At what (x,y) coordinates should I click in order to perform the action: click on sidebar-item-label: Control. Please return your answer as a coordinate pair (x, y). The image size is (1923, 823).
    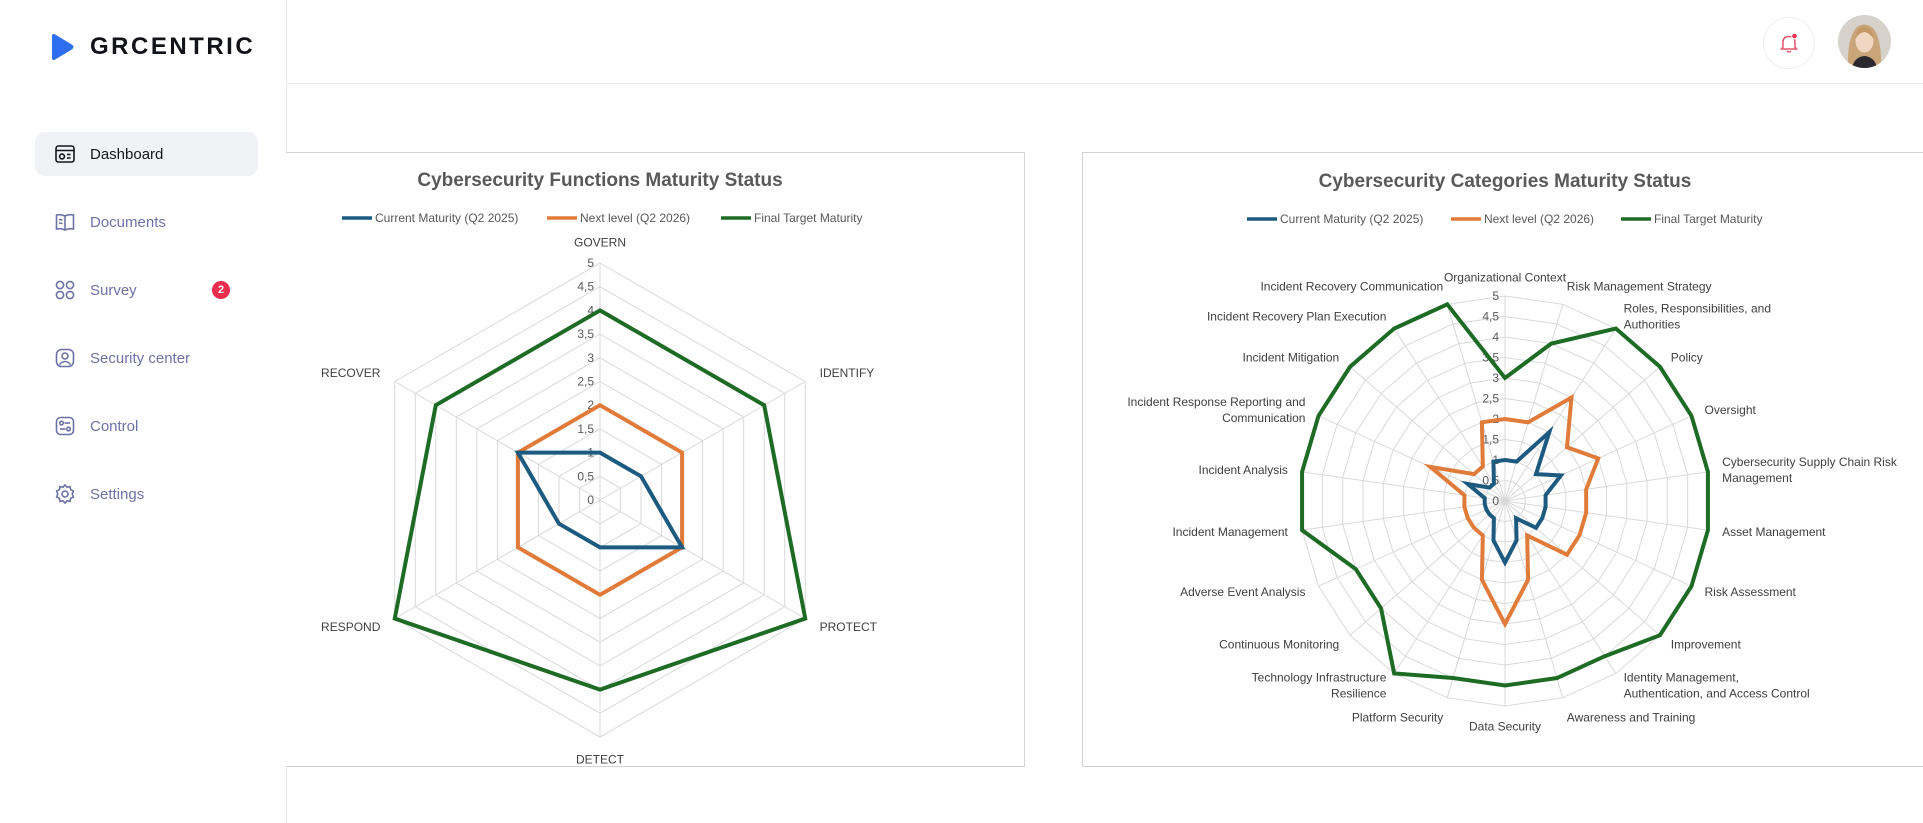
    Looking at the image, I should click on (114, 426).